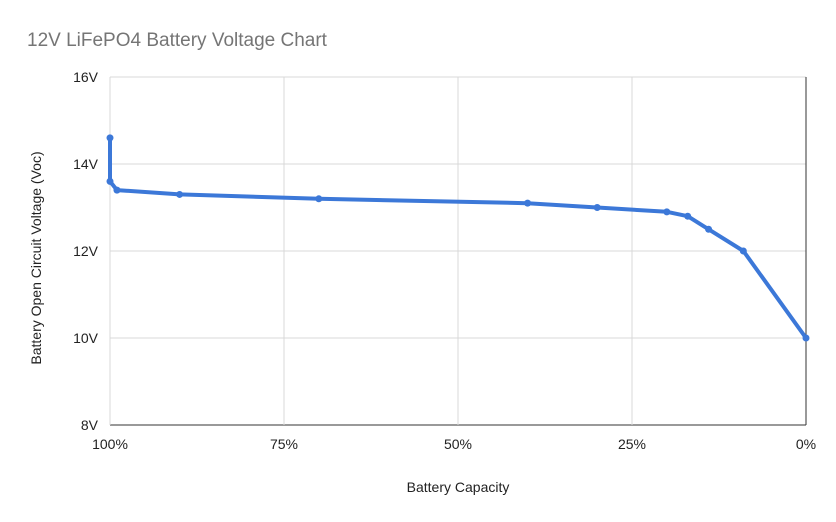 This screenshot has height=522, width=836. Describe the element at coordinates (458, 444) in the screenshot. I see `x-tick-label: 50%` at that location.